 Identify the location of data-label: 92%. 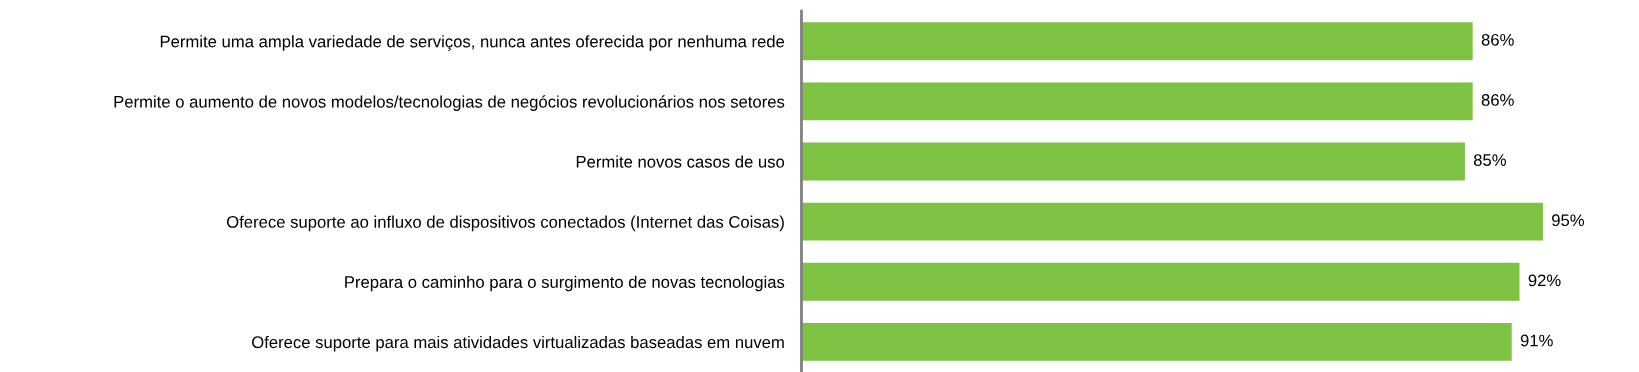
(1544, 280).